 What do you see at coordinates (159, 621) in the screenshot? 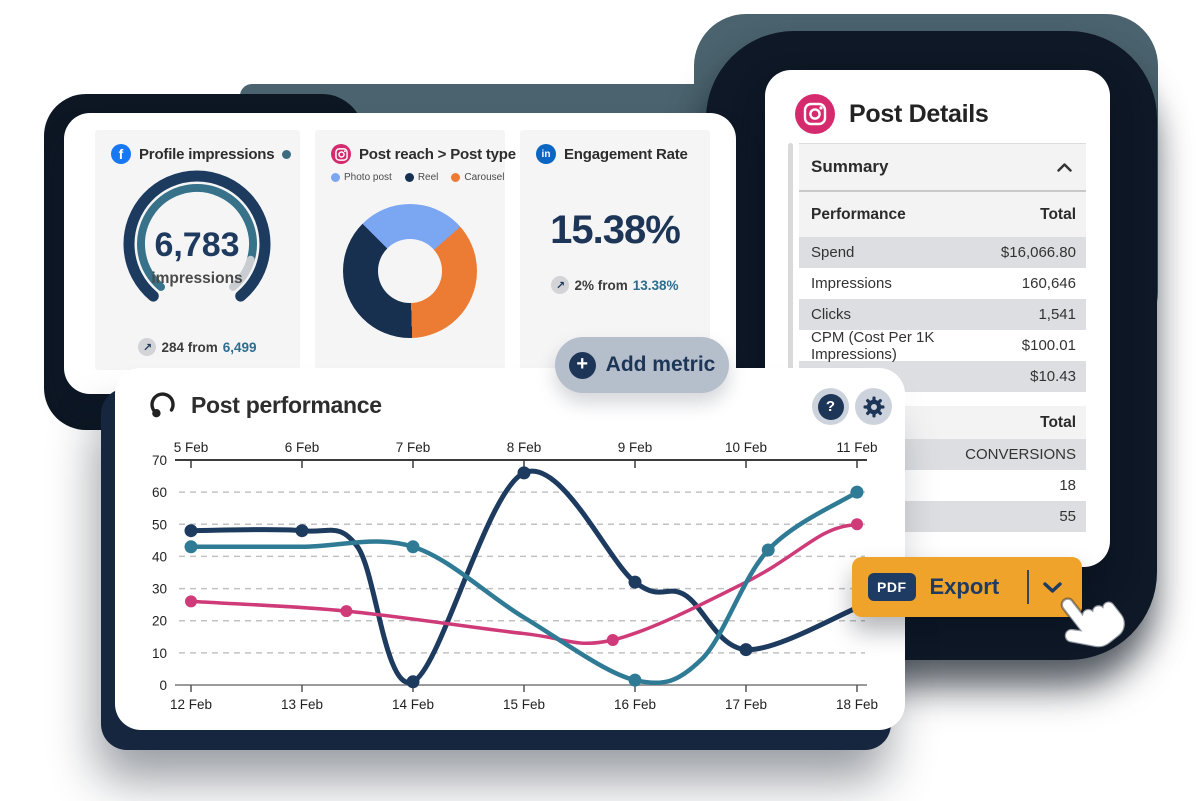
I see `svg-text: 20` at bounding box center [159, 621].